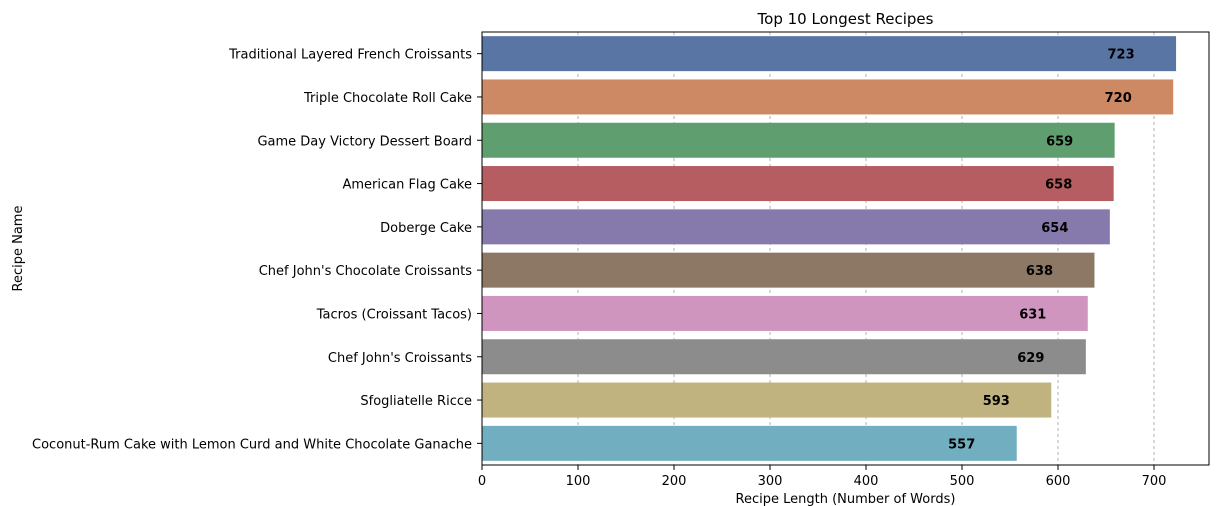 The height and width of the screenshot is (506, 1217). Describe the element at coordinates (387, 98) in the screenshot. I see `y-tick-label: Triple Chocolate Roll Cake` at that location.